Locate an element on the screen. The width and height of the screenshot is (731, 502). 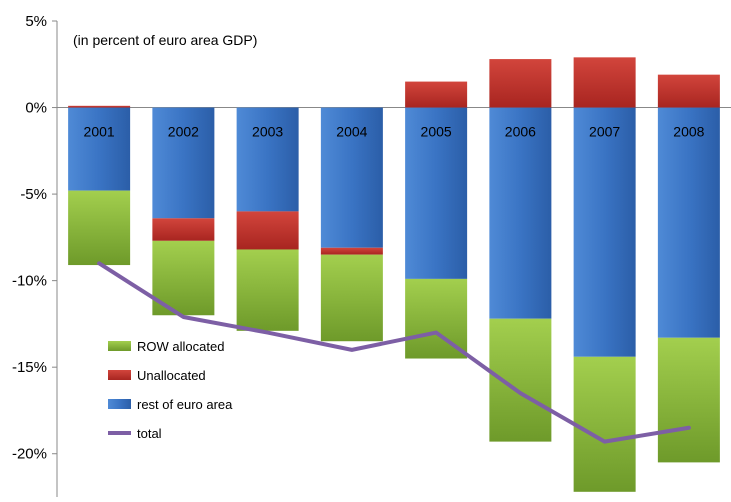
category-label-2005: 2005 is located at coordinates (436, 132).